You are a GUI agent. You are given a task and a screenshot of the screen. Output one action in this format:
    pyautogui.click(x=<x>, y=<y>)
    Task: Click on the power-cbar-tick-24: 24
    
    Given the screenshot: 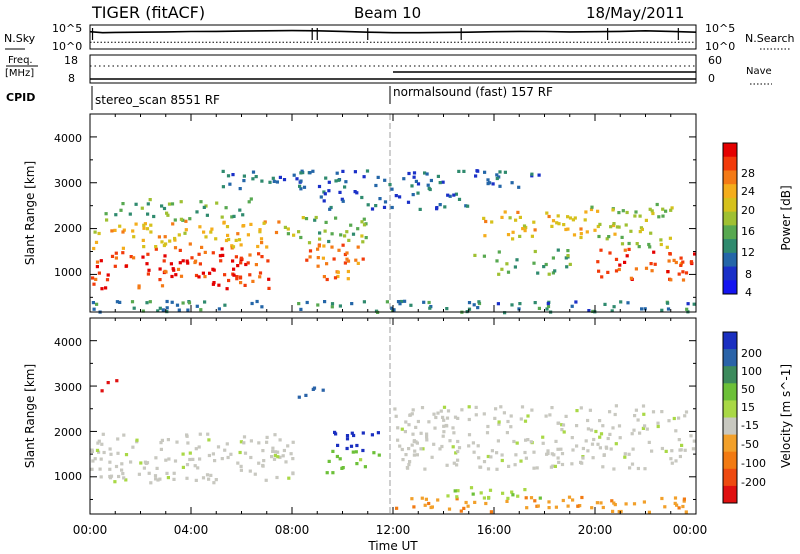 What is the action you would take?
    pyautogui.click(x=748, y=191)
    